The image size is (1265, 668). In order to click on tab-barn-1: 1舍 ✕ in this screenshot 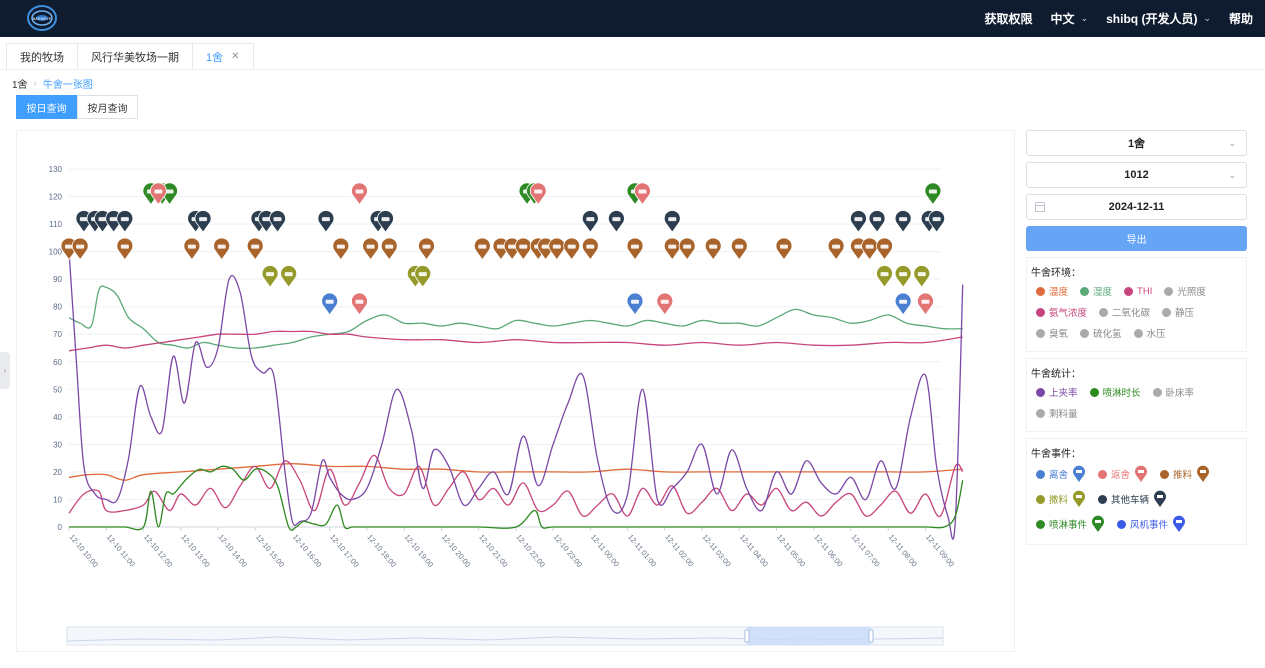, I will do `click(223, 56)`.